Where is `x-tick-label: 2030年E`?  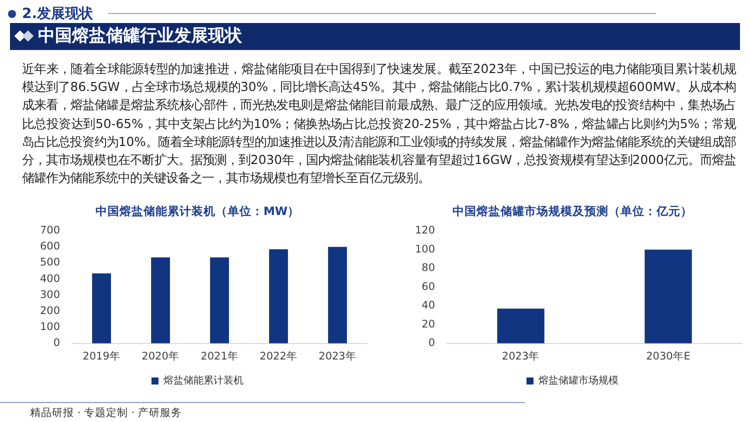
x-tick-label: 2030年E is located at coordinates (668, 356).